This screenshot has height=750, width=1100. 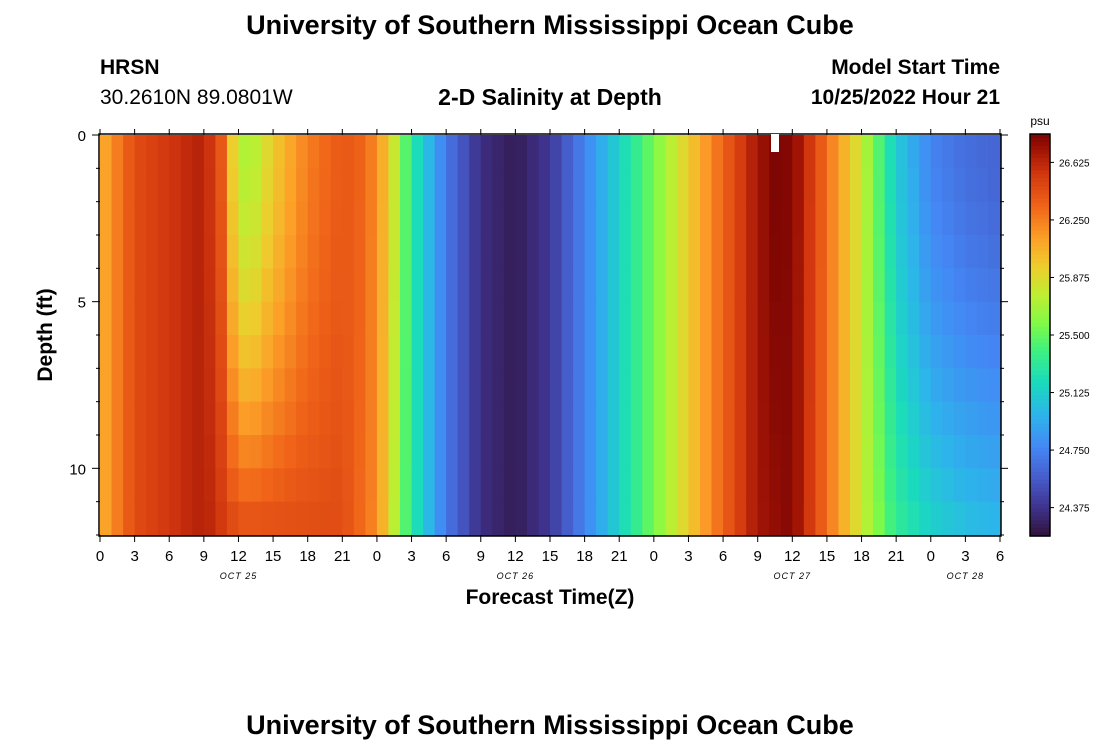 What do you see at coordinates (1074, 221) in the screenshot?
I see `colorbar-tick-label: 26.250` at bounding box center [1074, 221].